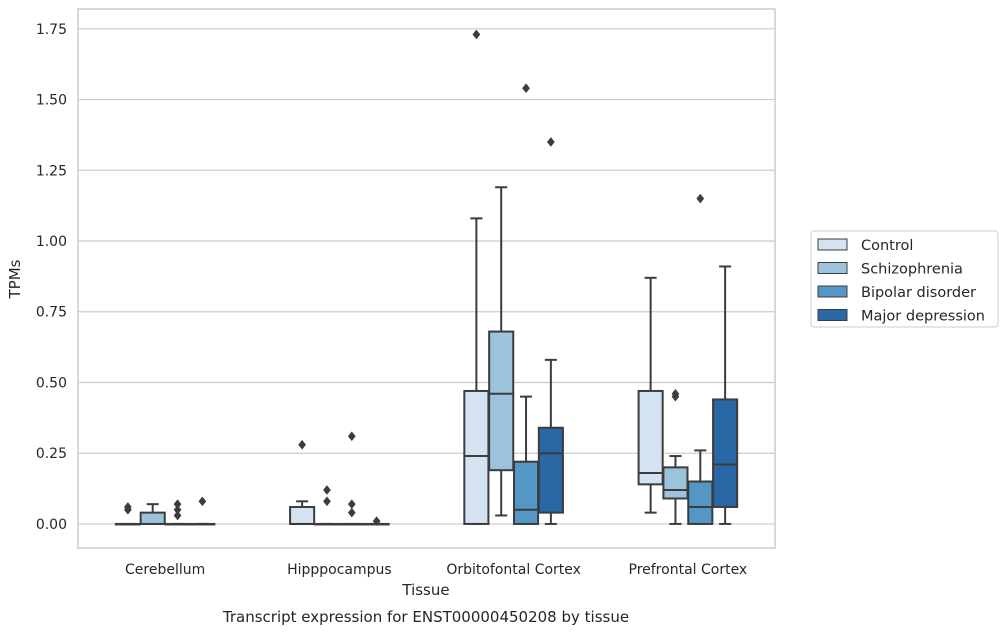 This screenshot has width=1007, height=634. I want to click on legend-label: Major depression, so click(923, 317).